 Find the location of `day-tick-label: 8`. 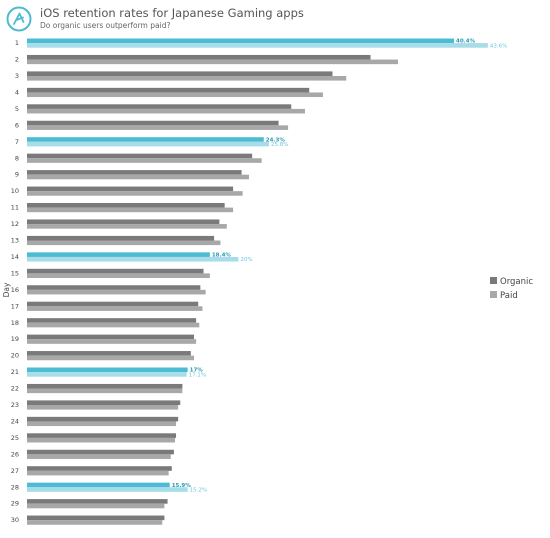

day-tick-label: 8 is located at coordinates (17, 158).